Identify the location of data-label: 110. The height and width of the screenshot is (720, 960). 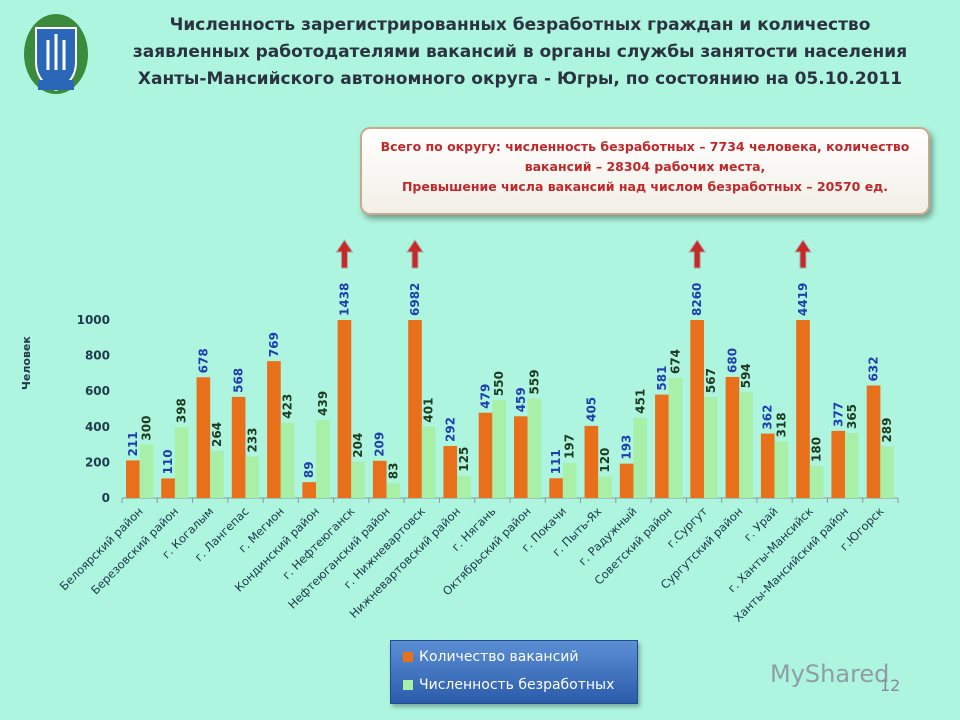
(168, 461).